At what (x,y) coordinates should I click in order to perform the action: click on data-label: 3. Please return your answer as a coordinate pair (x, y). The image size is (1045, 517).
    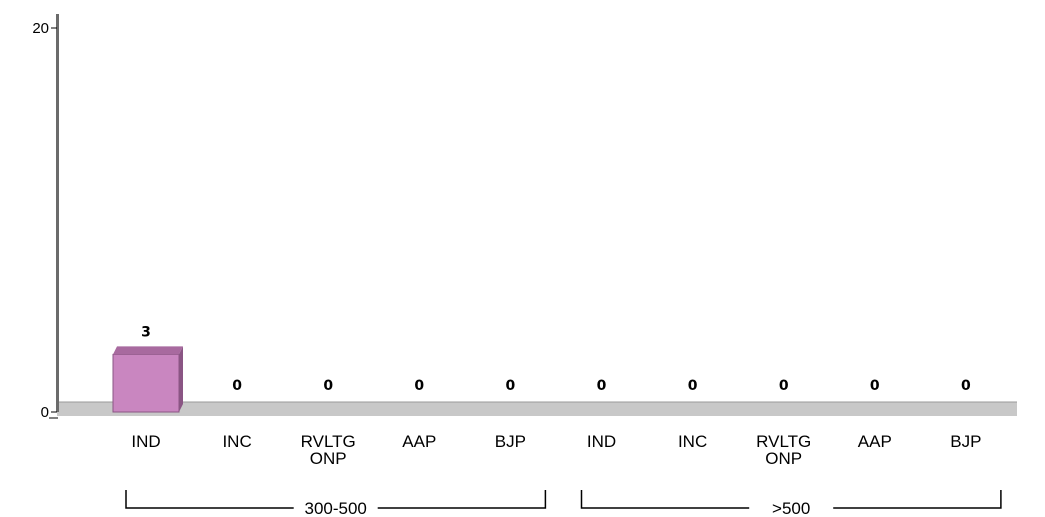
    Looking at the image, I should click on (146, 332).